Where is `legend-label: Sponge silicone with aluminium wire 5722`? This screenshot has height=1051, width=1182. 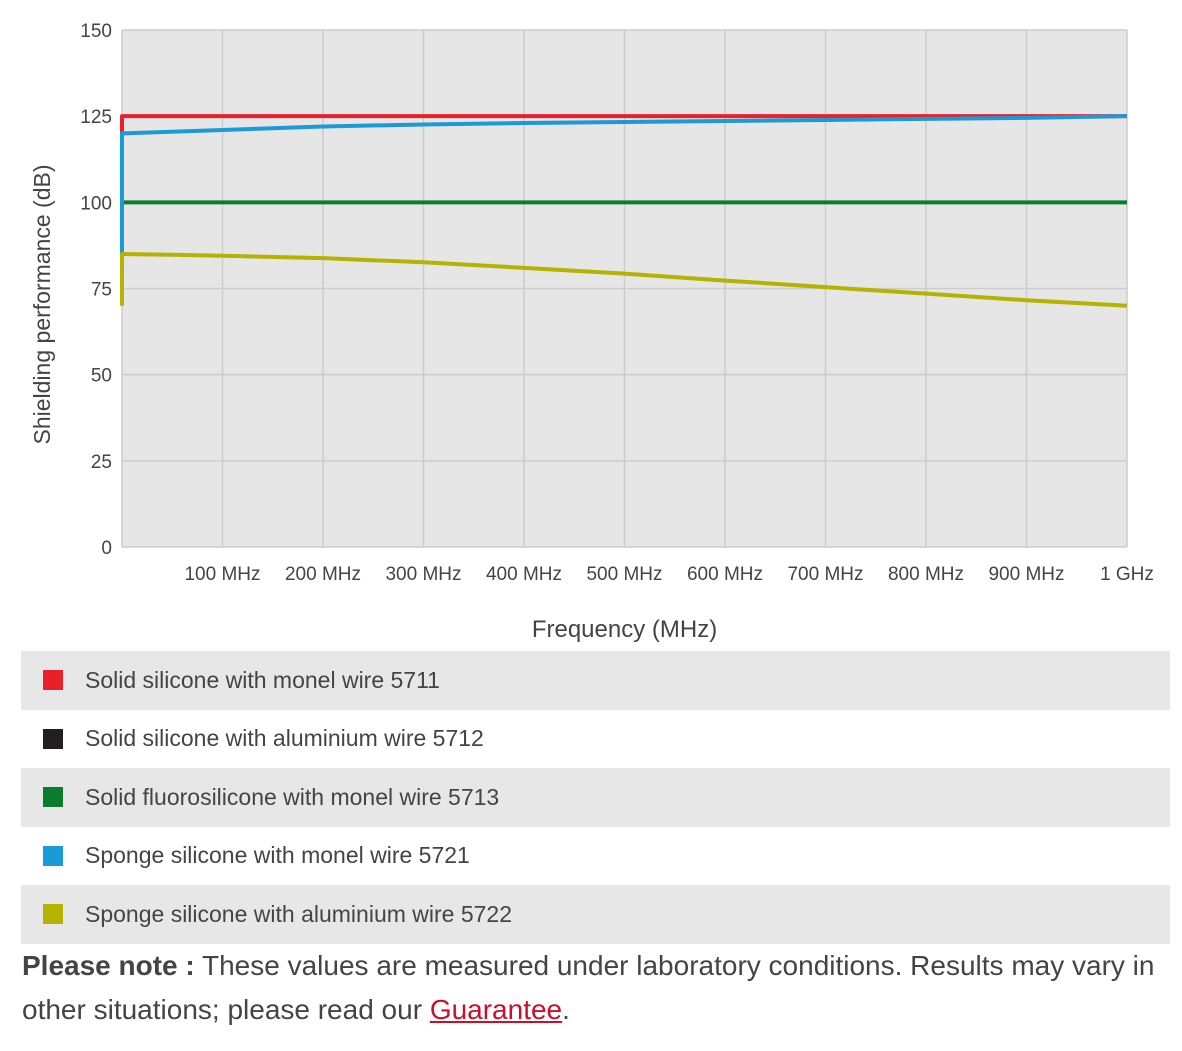 legend-label: Sponge silicone with aluminium wire 5722 is located at coordinates (299, 913).